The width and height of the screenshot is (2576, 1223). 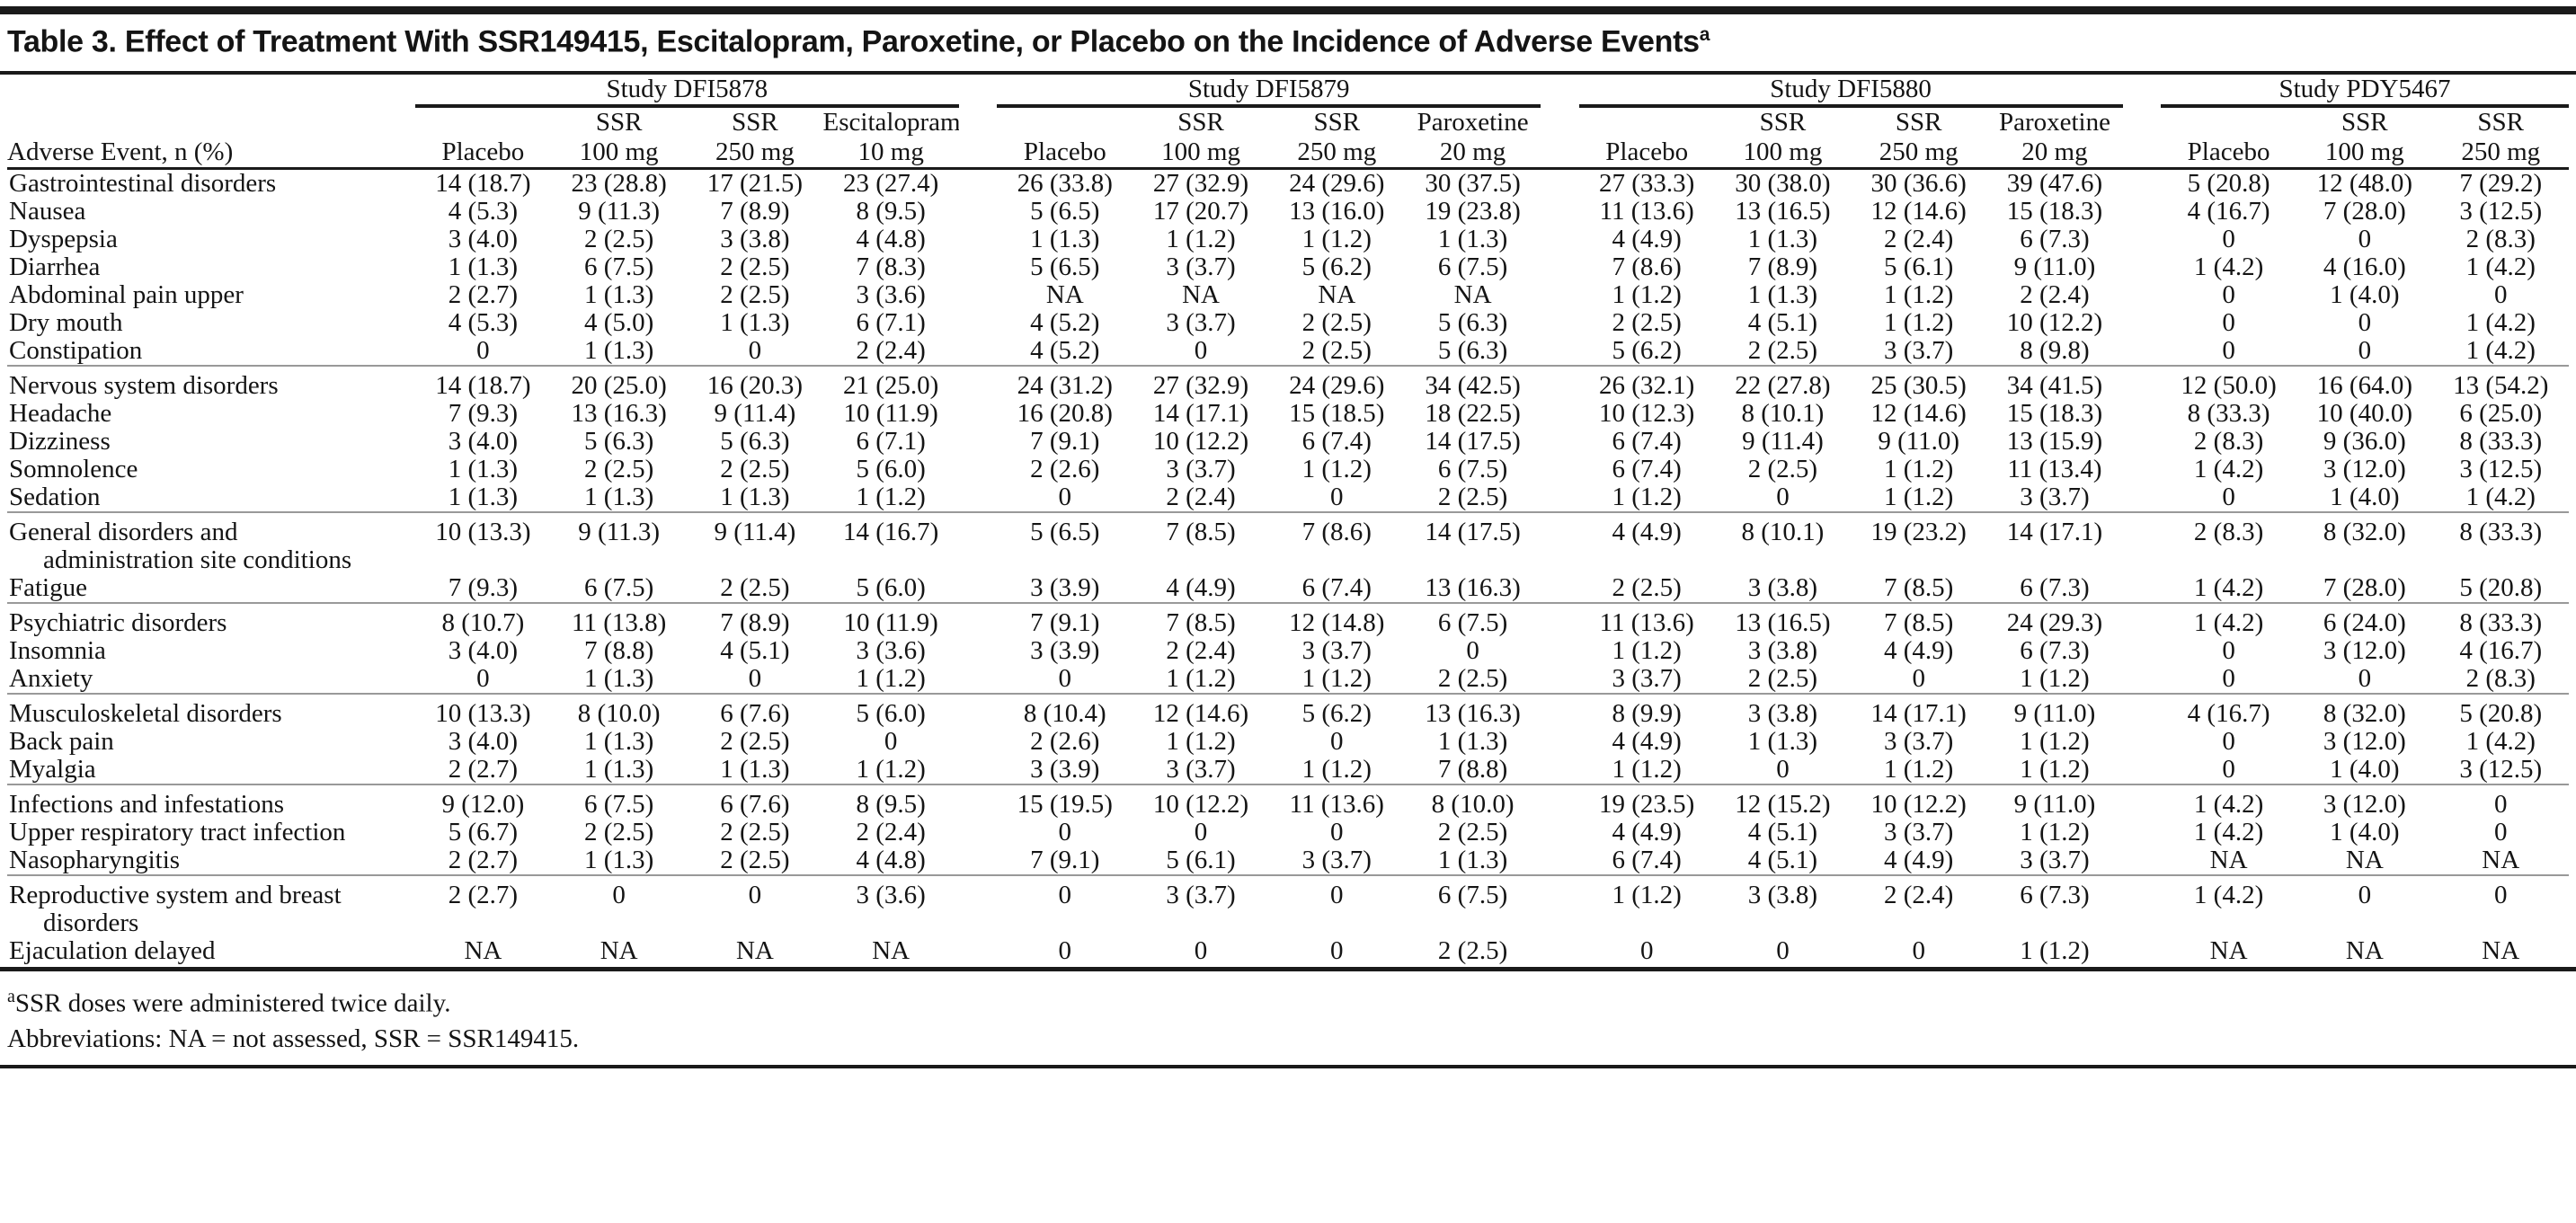 What do you see at coordinates (483, 383) in the screenshot?
I see `table-cell: 14 (18.7)` at bounding box center [483, 383].